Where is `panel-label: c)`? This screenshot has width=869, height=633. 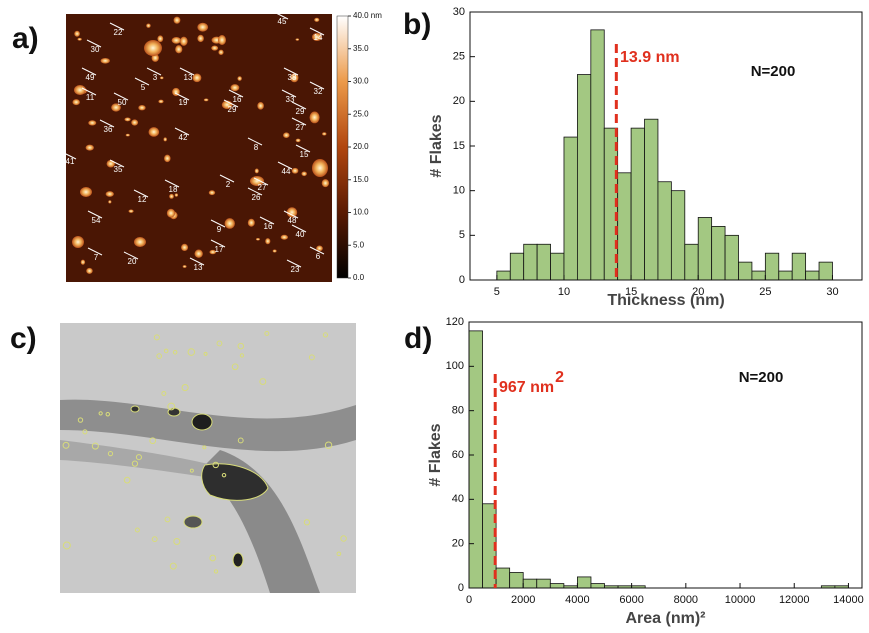
panel-label: c) is located at coordinates (23, 338).